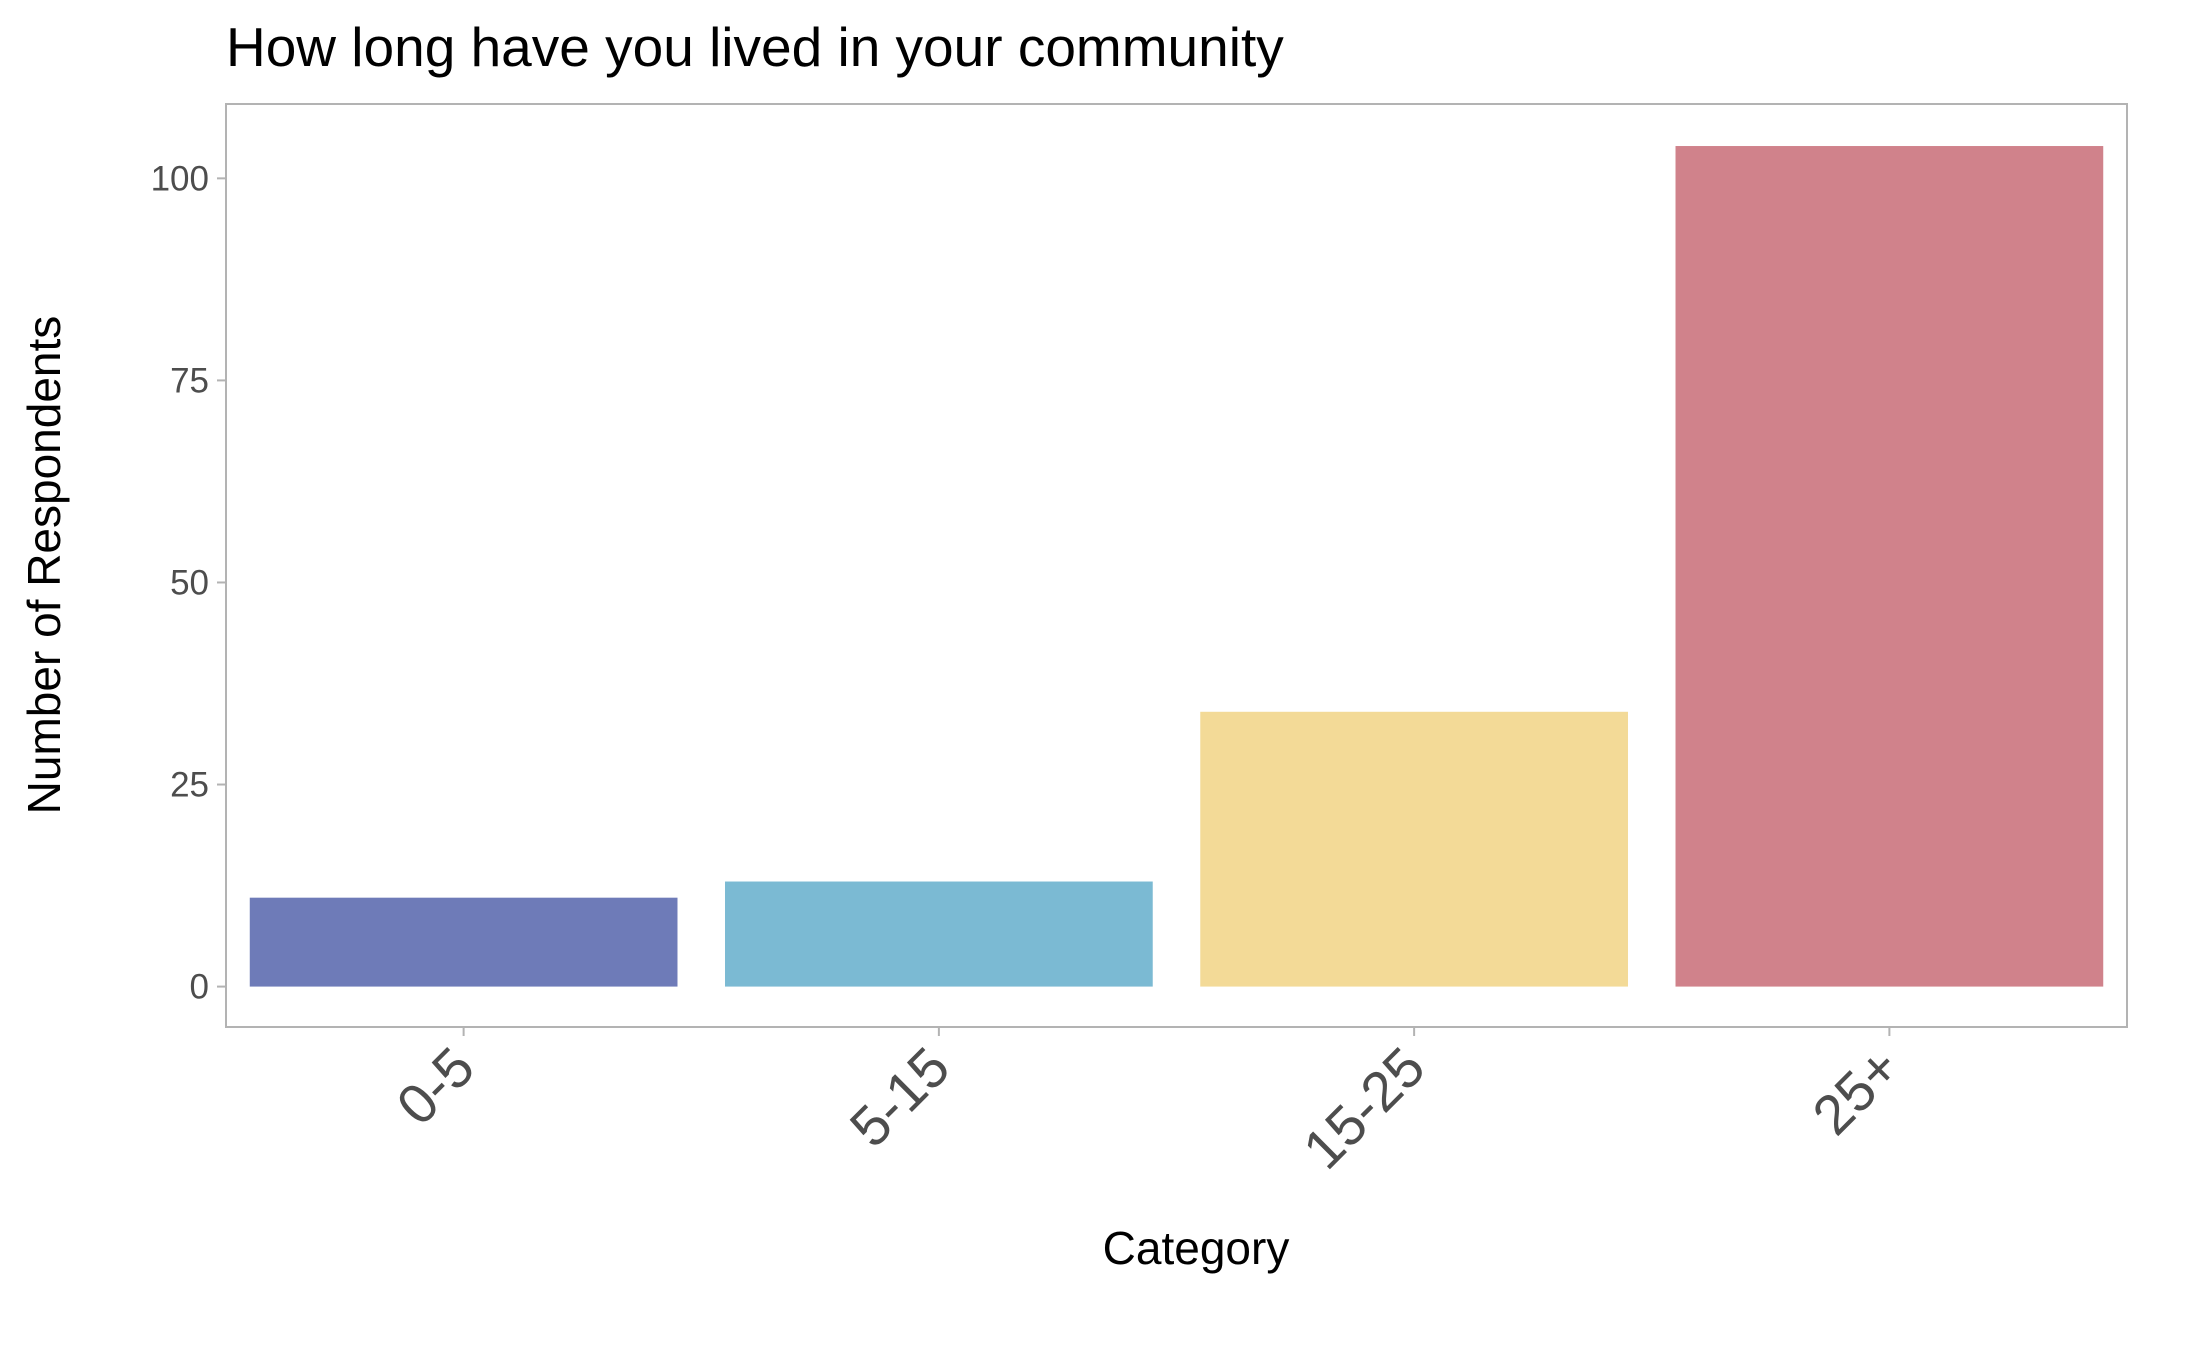 This screenshot has height=1355, width=2187. What do you see at coordinates (1196, 1248) in the screenshot?
I see `x-axis-title: Category` at bounding box center [1196, 1248].